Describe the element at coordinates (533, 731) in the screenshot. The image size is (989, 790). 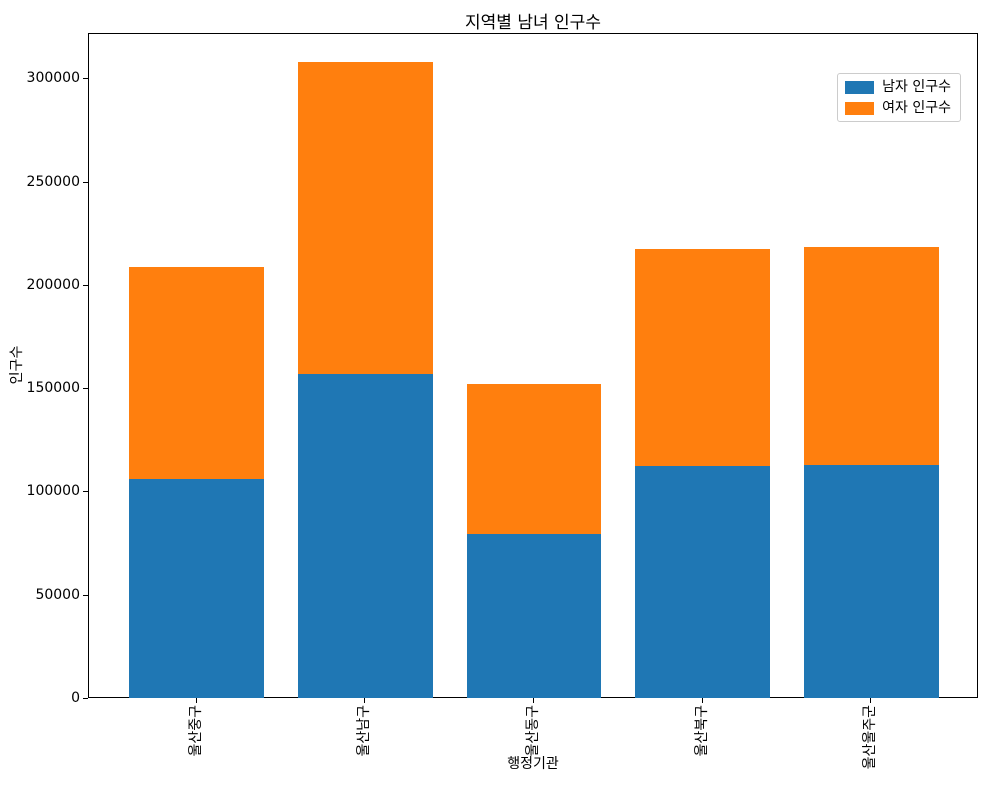
I see `x-tick-label: 울산동구` at that location.